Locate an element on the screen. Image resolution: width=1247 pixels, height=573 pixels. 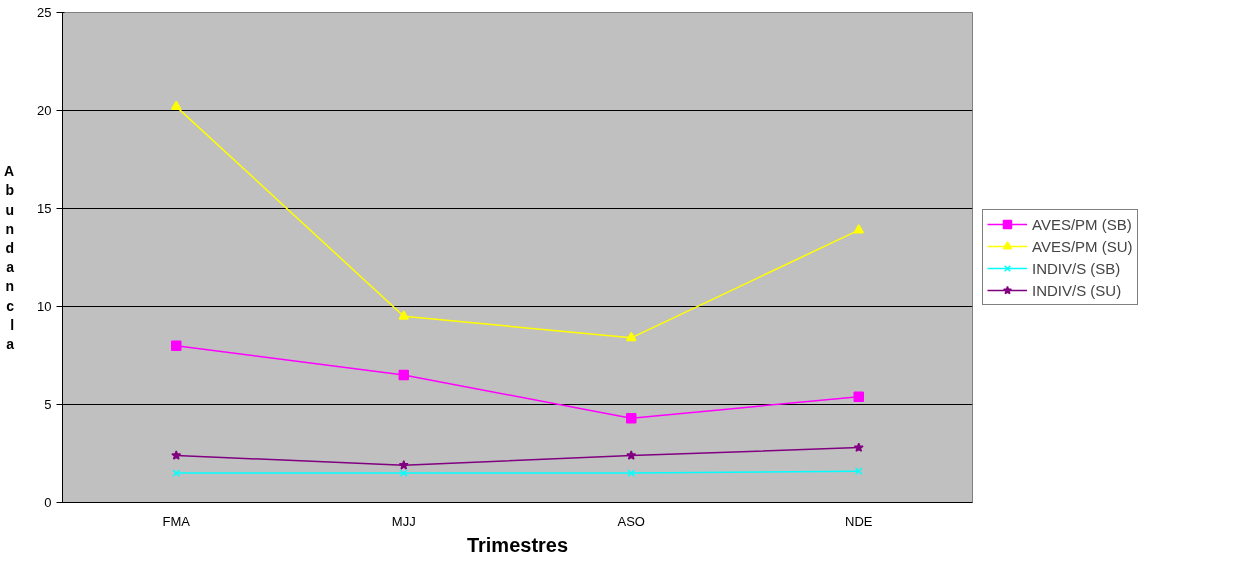
y-tick-label: 25 is located at coordinates (44, 12).